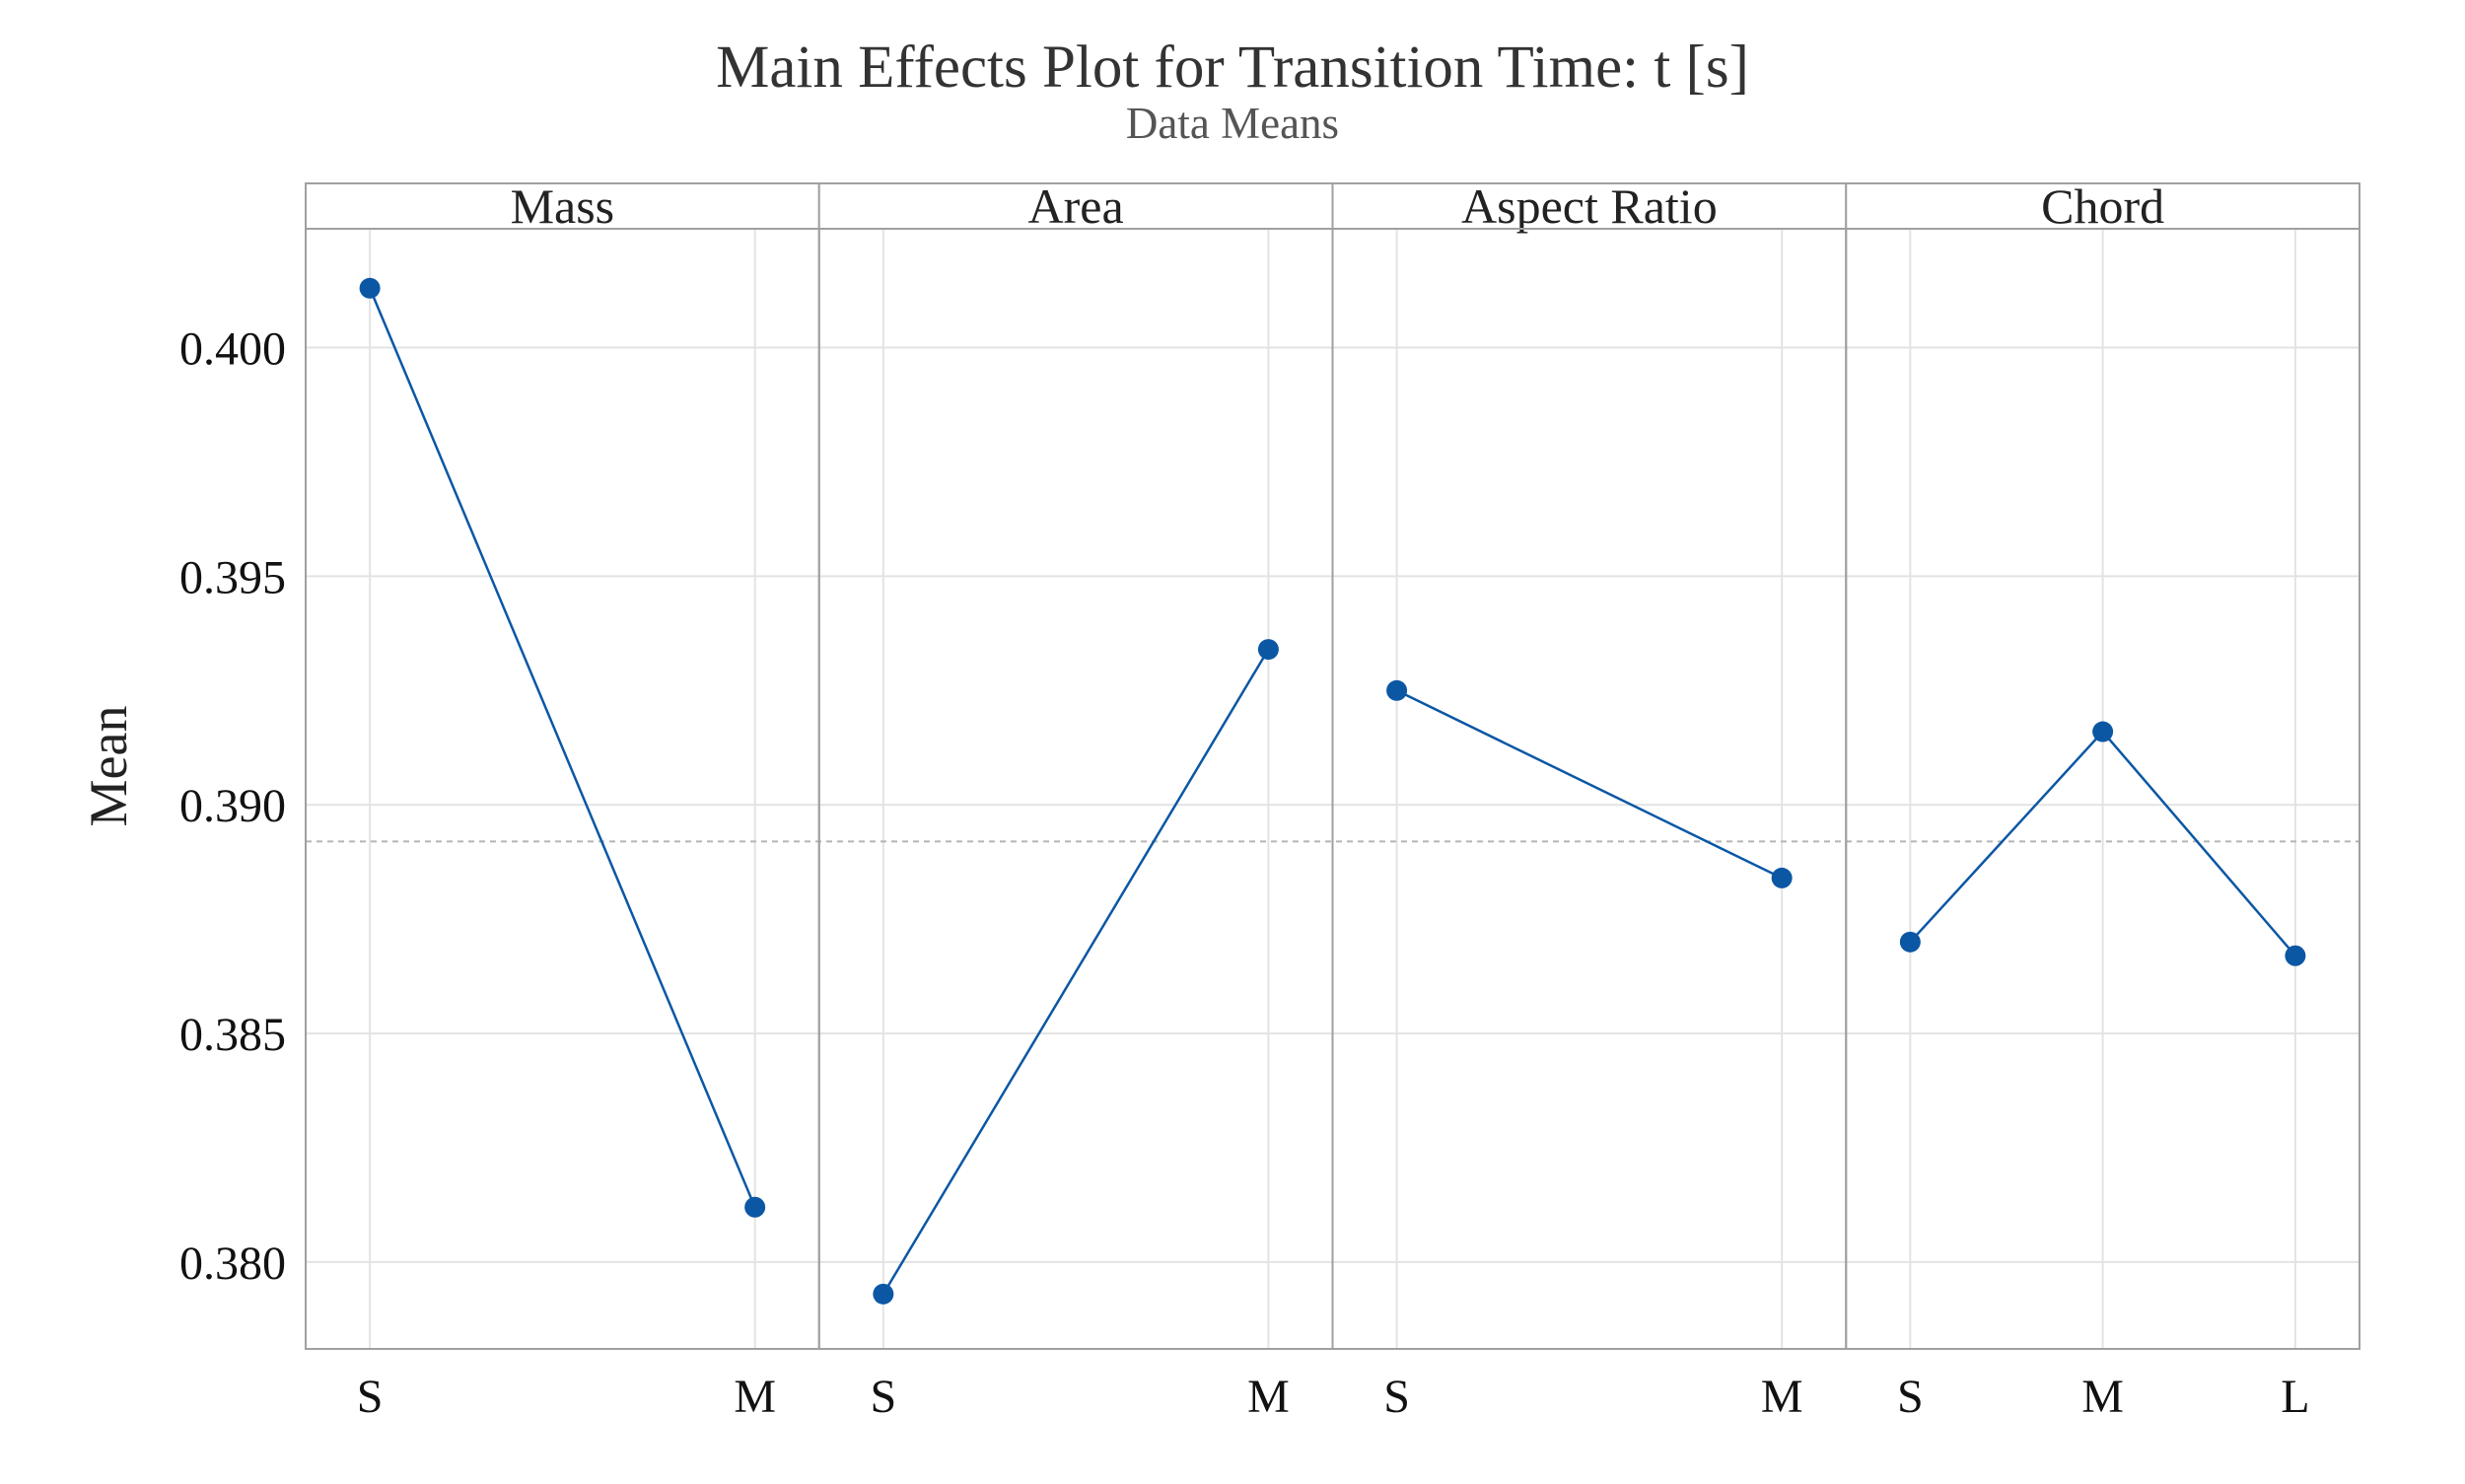  I want to click on y-tick-label: 0.395, so click(232, 577).